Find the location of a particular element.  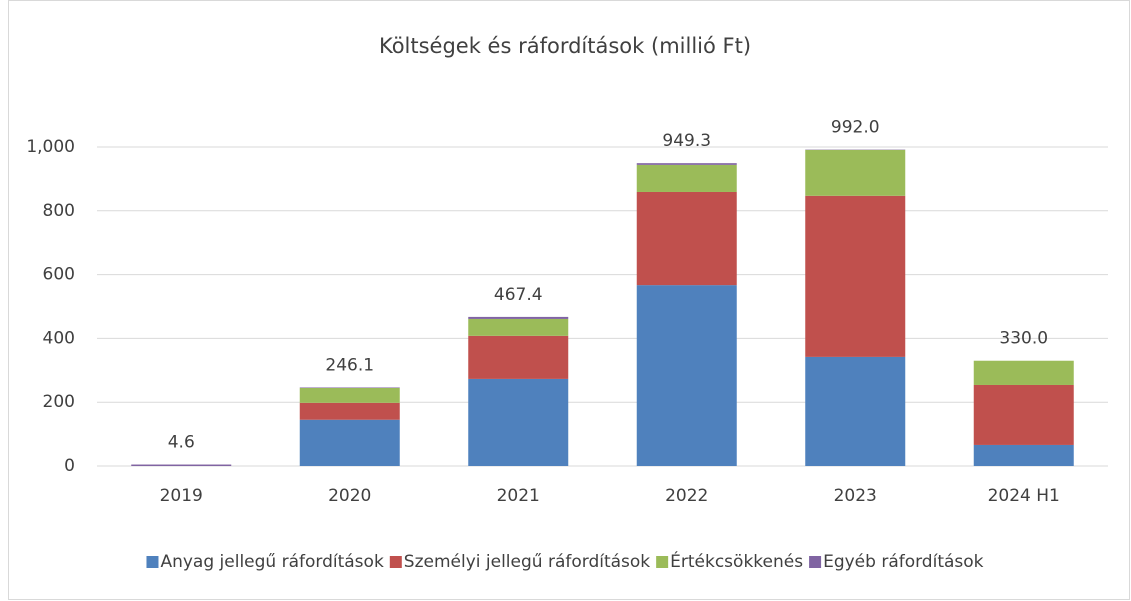

y-tick-label: 800 is located at coordinates (59, 211).